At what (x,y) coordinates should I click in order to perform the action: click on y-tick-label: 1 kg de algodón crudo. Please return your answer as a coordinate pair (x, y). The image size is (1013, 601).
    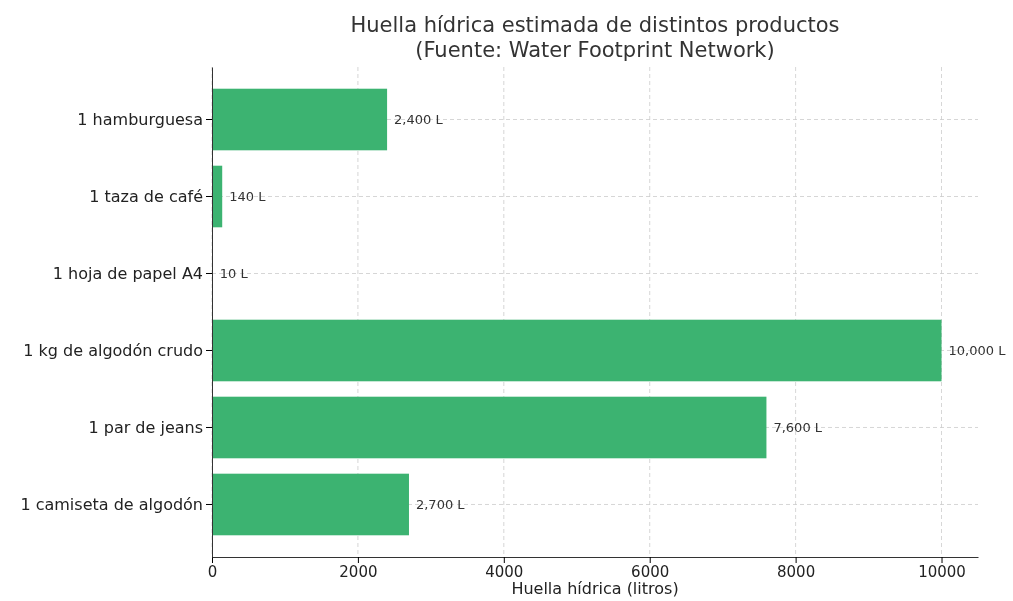
    Looking at the image, I should click on (113, 350).